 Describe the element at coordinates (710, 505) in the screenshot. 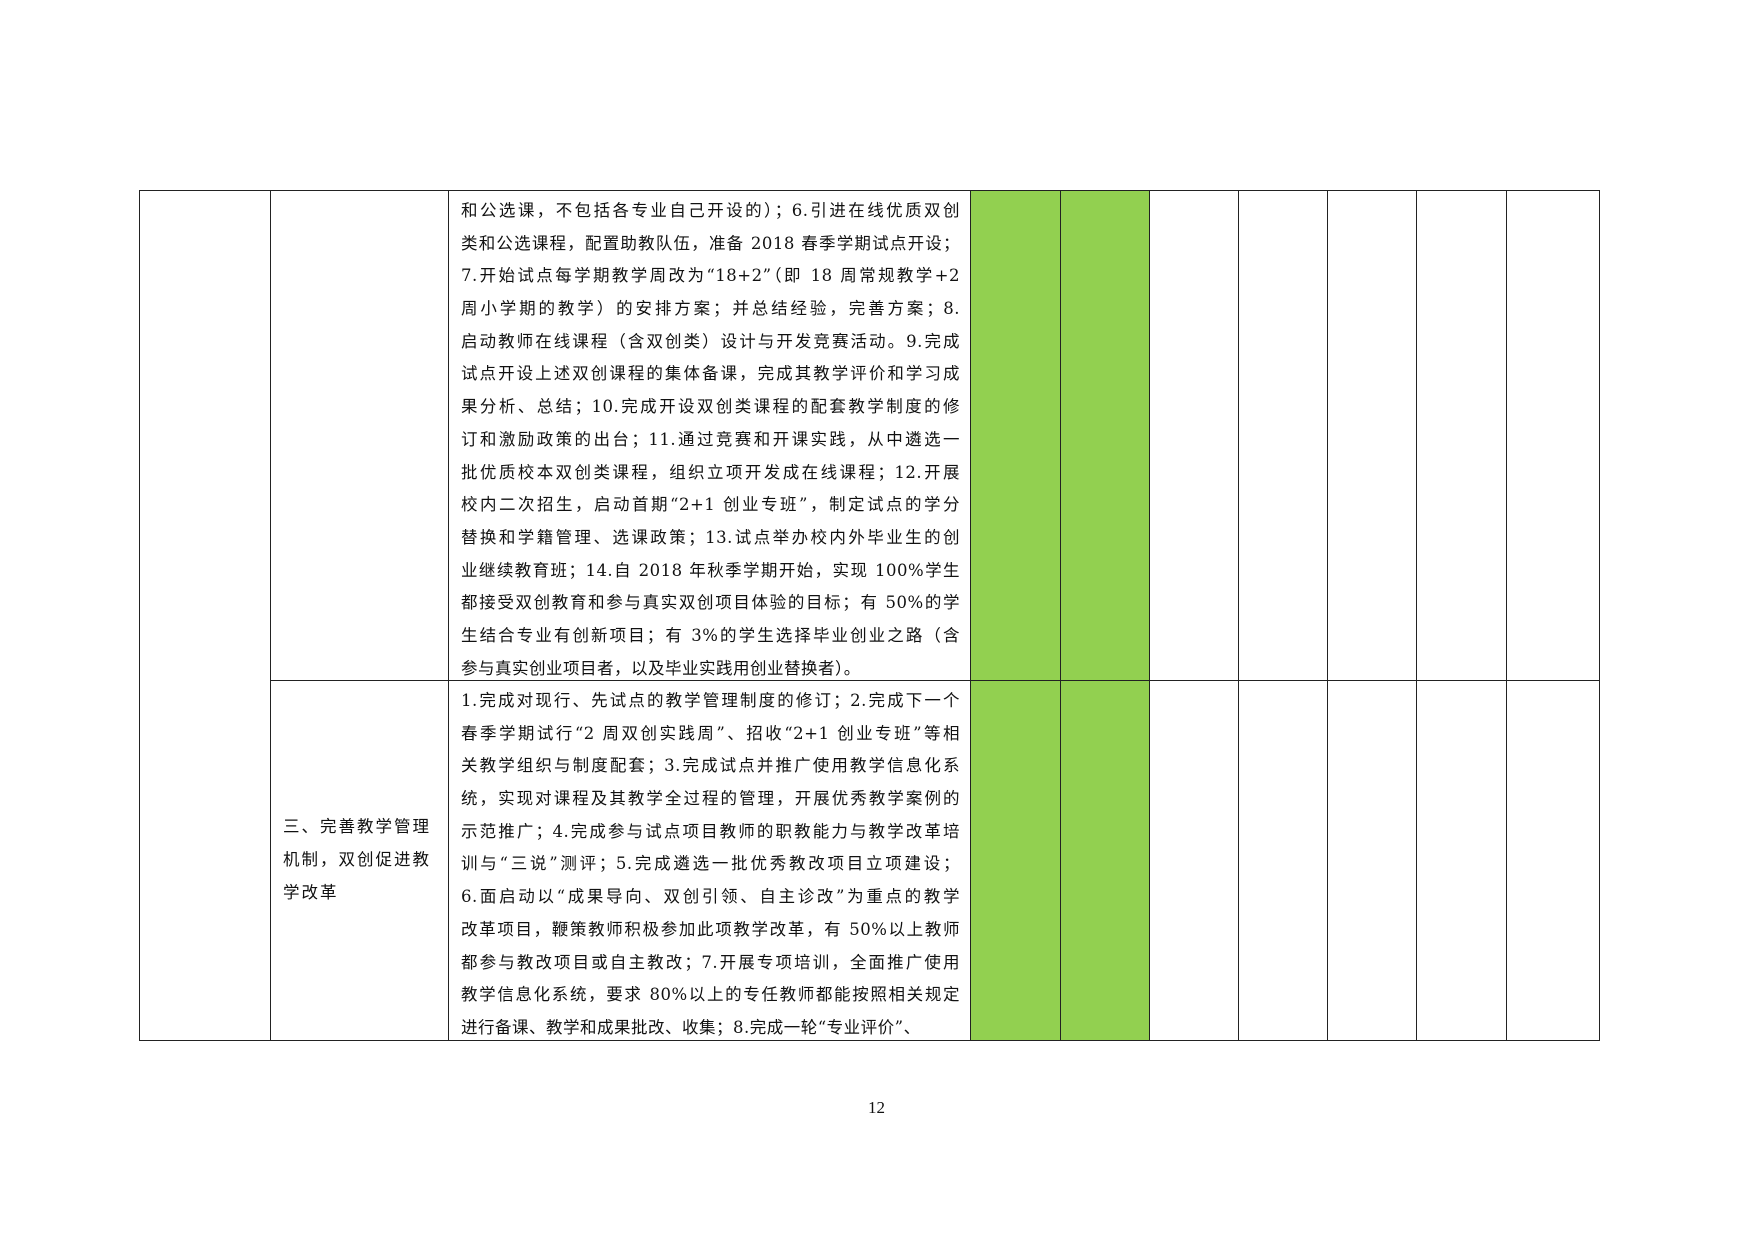

I see `text-line: 校内二次招生，启动首期“2+1 创业专班”，制定试点的学分` at that location.